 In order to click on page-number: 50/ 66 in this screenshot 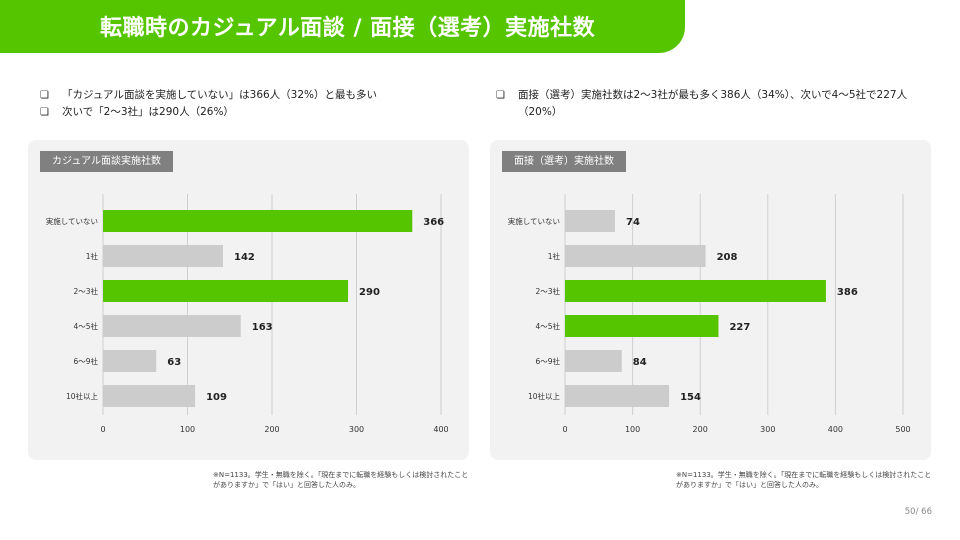, I will do `click(918, 512)`.